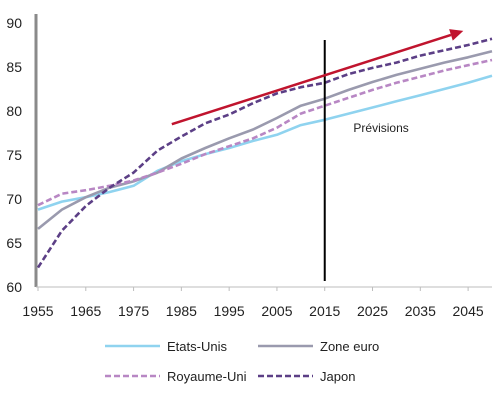 The width and height of the screenshot is (500, 401). What do you see at coordinates (420, 311) in the screenshot?
I see `x-tick-label: 2035` at bounding box center [420, 311].